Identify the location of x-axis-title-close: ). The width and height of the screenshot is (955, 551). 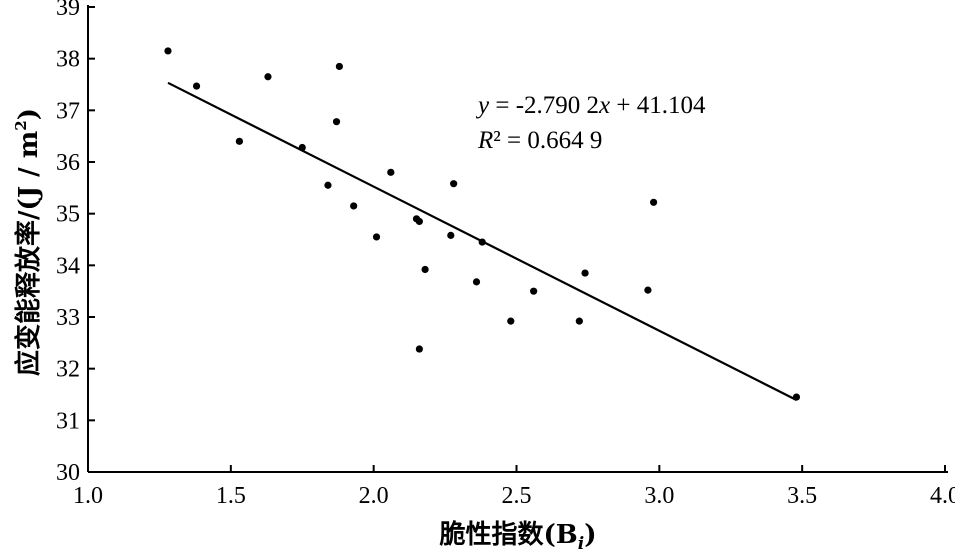
(590, 535).